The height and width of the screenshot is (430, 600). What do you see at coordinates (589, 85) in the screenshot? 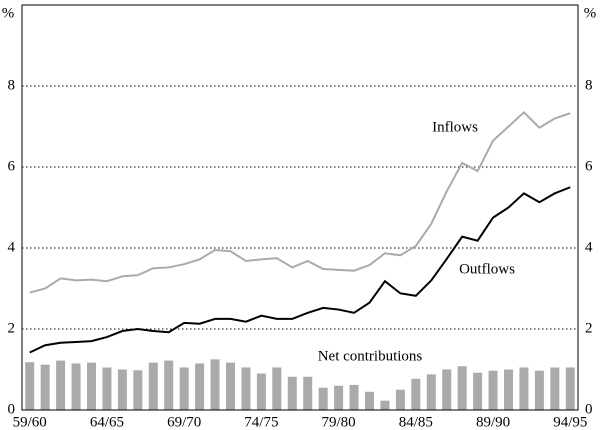
I see `y2-tick-label: 8` at bounding box center [589, 85].